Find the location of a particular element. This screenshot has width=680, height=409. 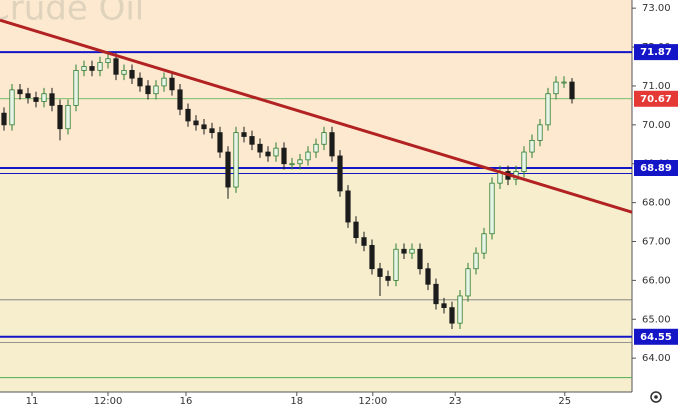

x-tick-label: 18 is located at coordinates (296, 401).